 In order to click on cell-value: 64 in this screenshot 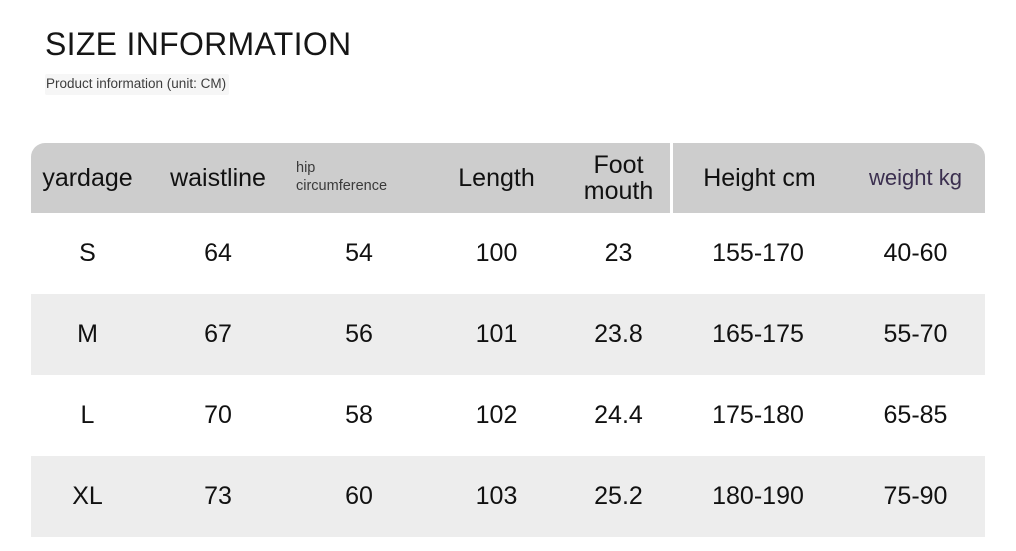, I will do `click(218, 253)`.